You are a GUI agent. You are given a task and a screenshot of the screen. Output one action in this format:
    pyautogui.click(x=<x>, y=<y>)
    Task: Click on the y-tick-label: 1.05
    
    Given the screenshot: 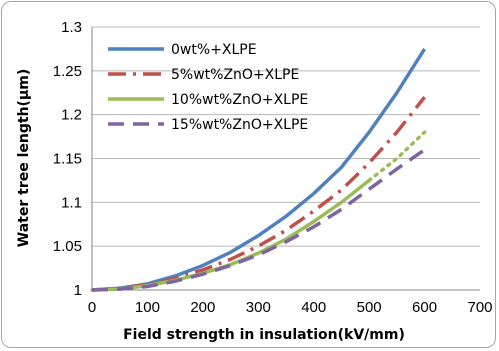 What is the action you would take?
    pyautogui.click(x=67, y=246)
    